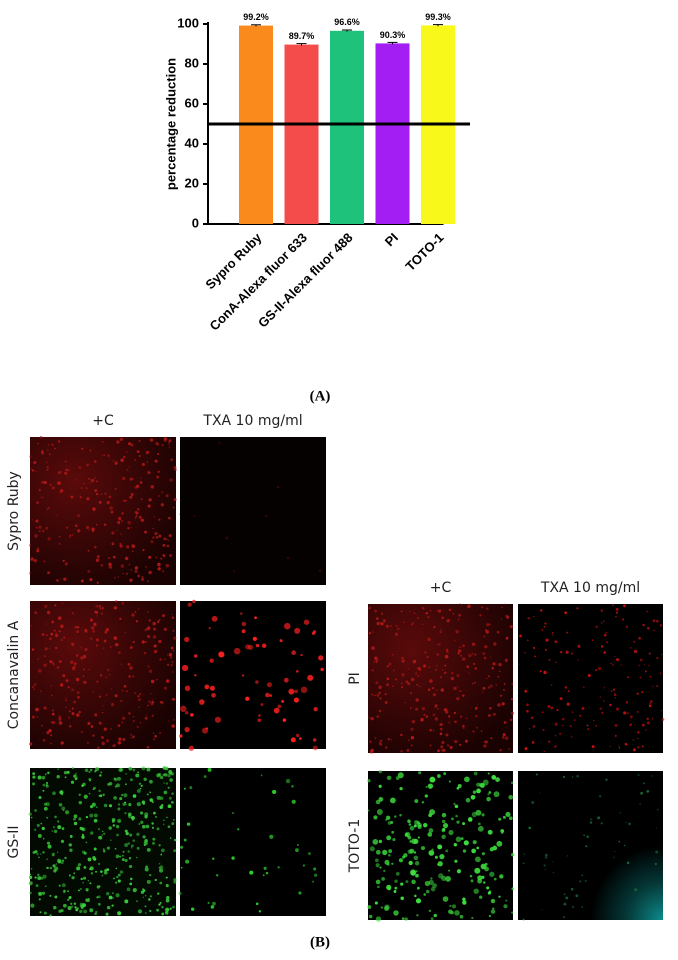 The width and height of the screenshot is (678, 960). Describe the element at coordinates (14, 841) in the screenshot. I see `row-label: GS-II` at that location.